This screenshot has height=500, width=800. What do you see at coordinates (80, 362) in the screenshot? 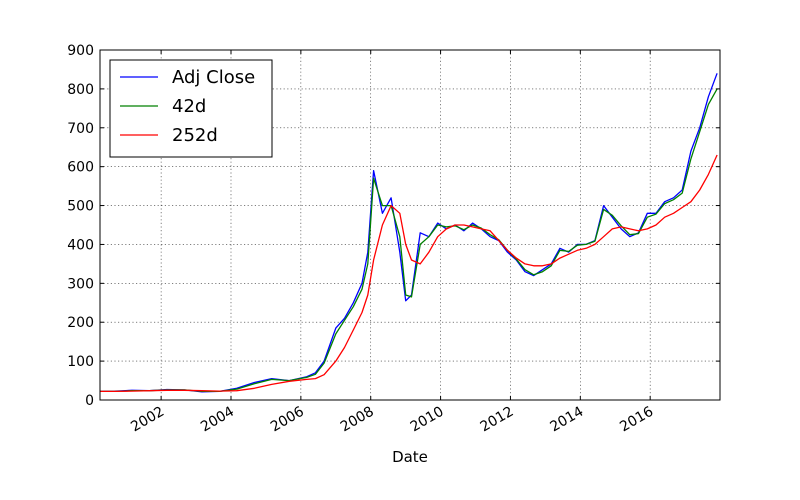
I see `y-tick-label: 100` at bounding box center [80, 362].